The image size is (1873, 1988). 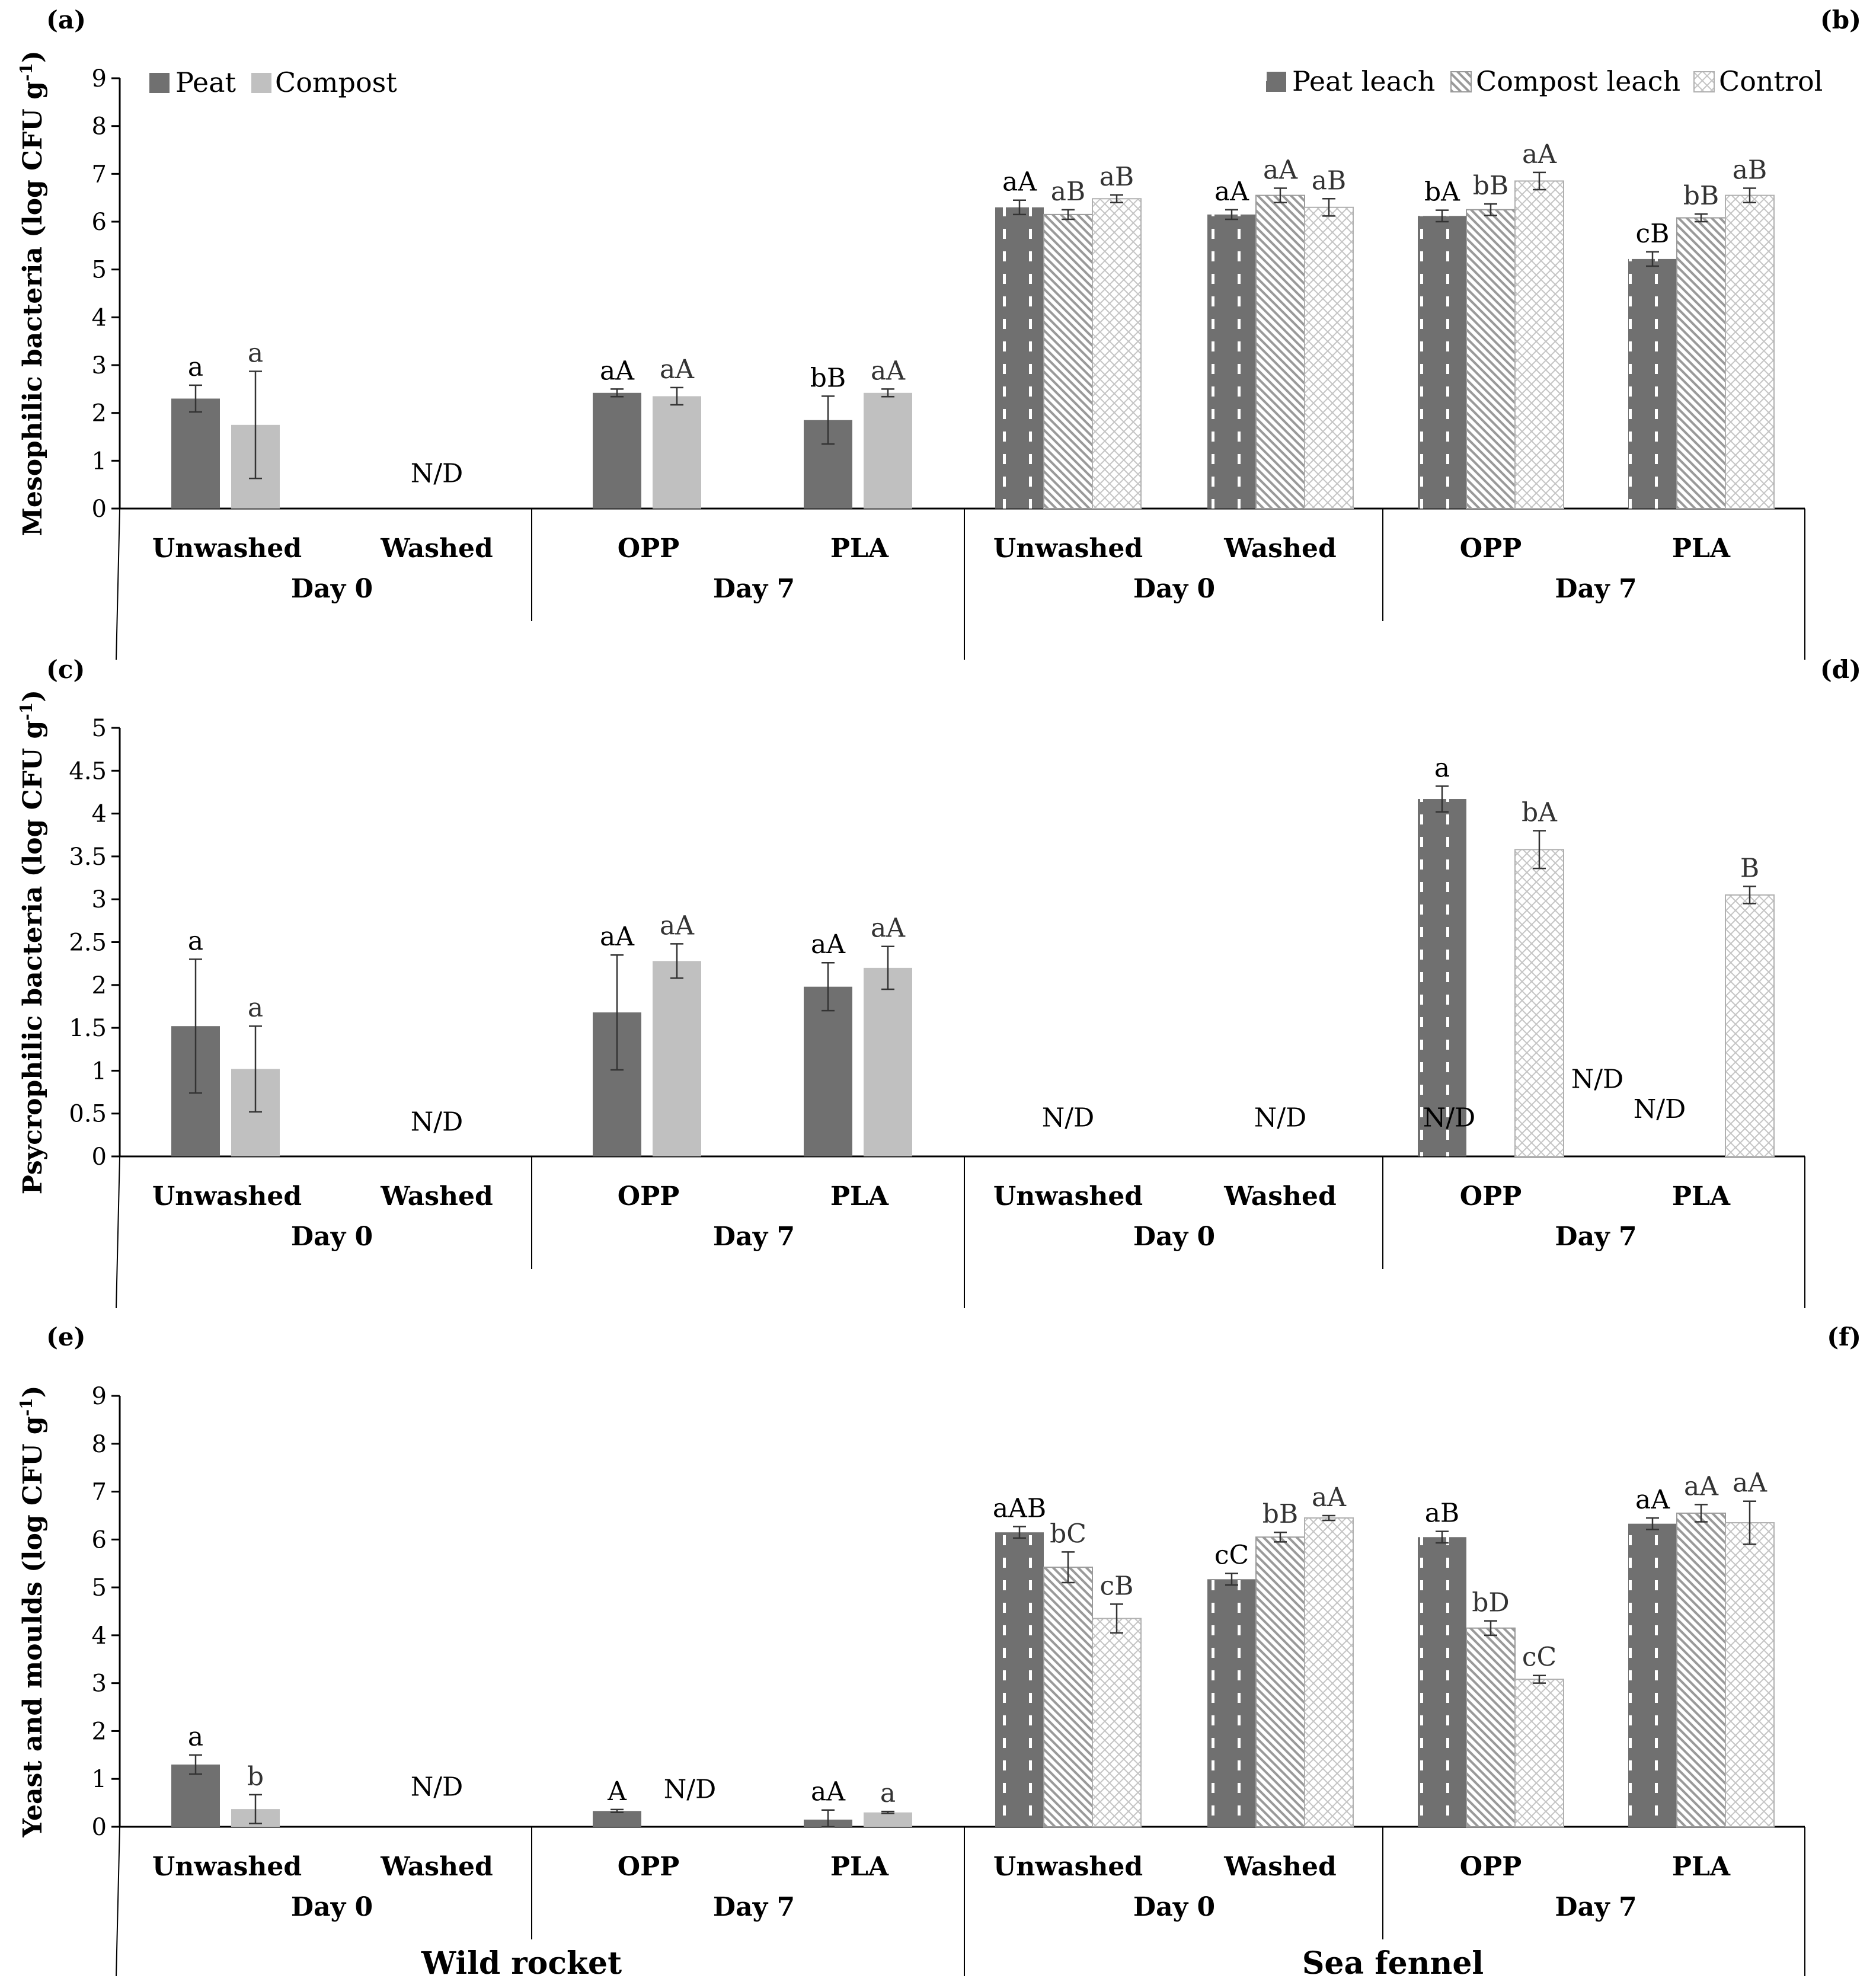 I want to click on legend-swatch-peat, so click(x=160, y=83).